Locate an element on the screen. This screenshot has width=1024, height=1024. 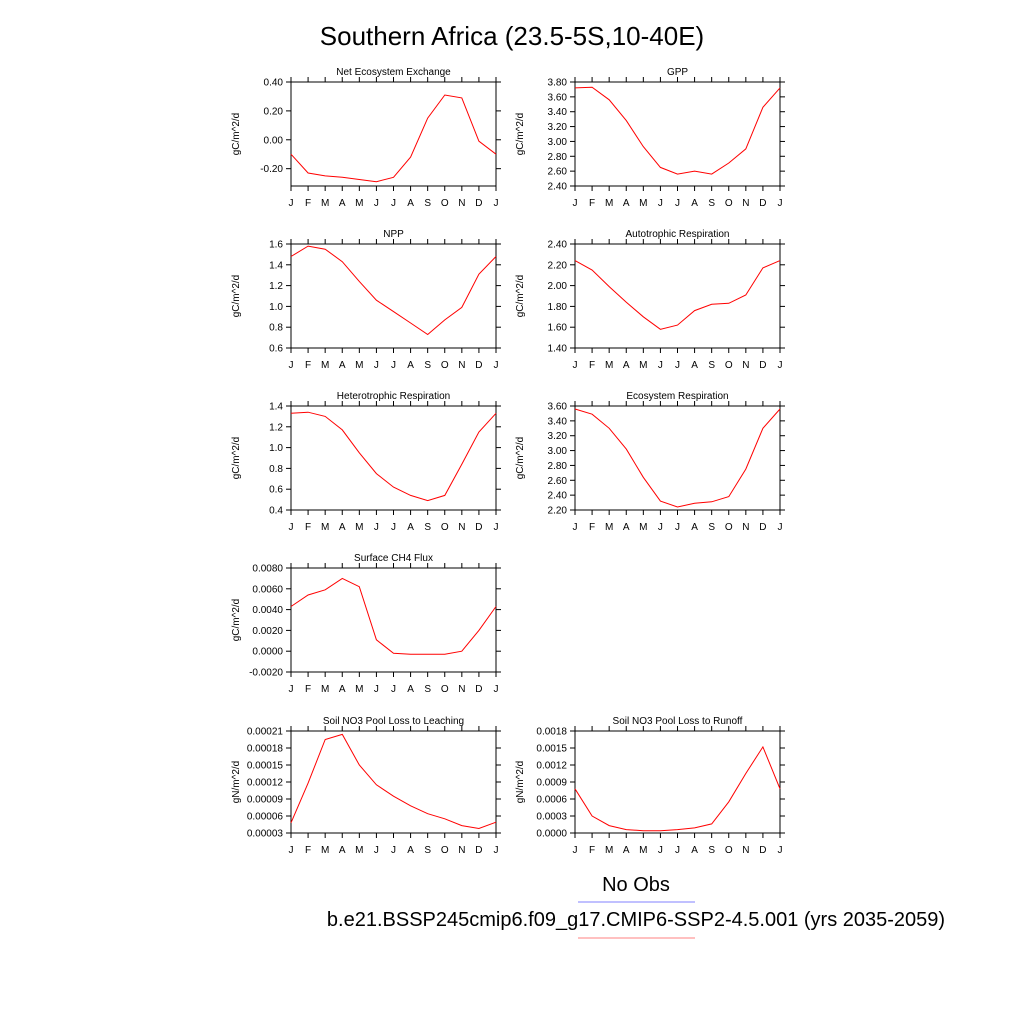
y-tick-label: 0.40 is located at coordinates (274, 83).